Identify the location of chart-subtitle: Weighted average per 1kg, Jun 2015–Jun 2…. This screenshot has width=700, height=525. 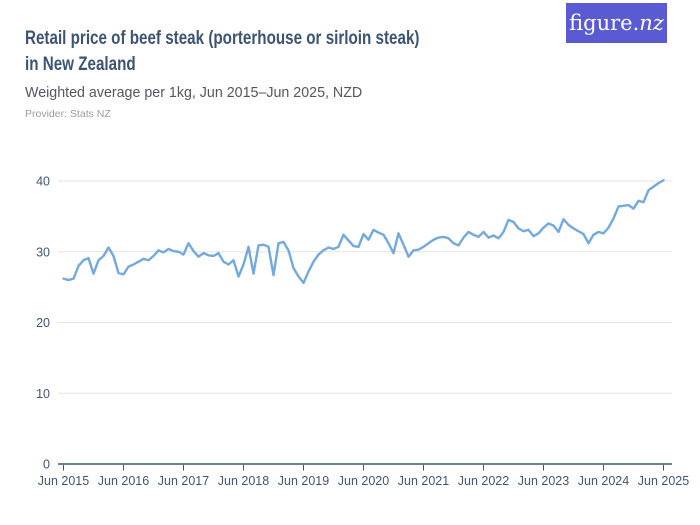
(194, 92).